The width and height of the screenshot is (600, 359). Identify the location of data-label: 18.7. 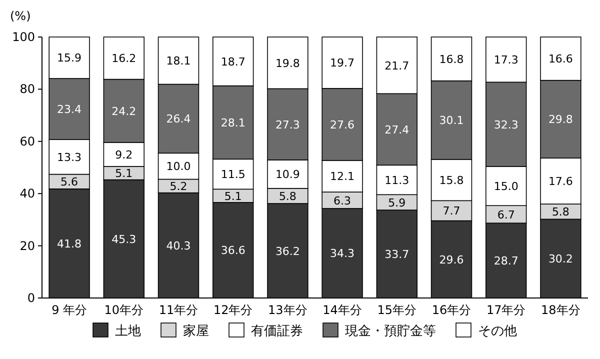
(233, 61).